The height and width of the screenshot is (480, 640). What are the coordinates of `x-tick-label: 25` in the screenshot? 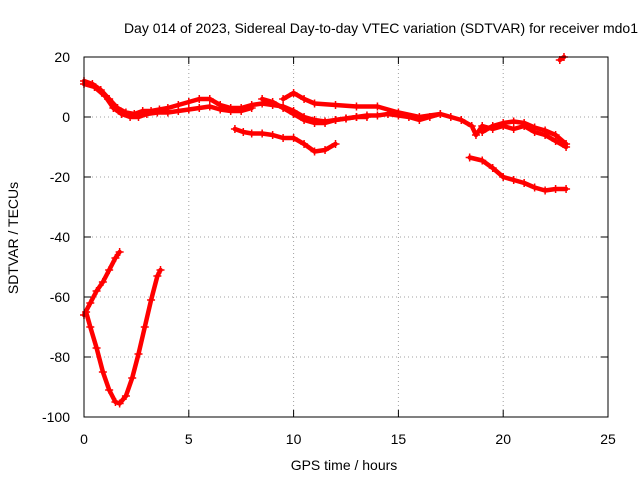 It's located at (608, 439).